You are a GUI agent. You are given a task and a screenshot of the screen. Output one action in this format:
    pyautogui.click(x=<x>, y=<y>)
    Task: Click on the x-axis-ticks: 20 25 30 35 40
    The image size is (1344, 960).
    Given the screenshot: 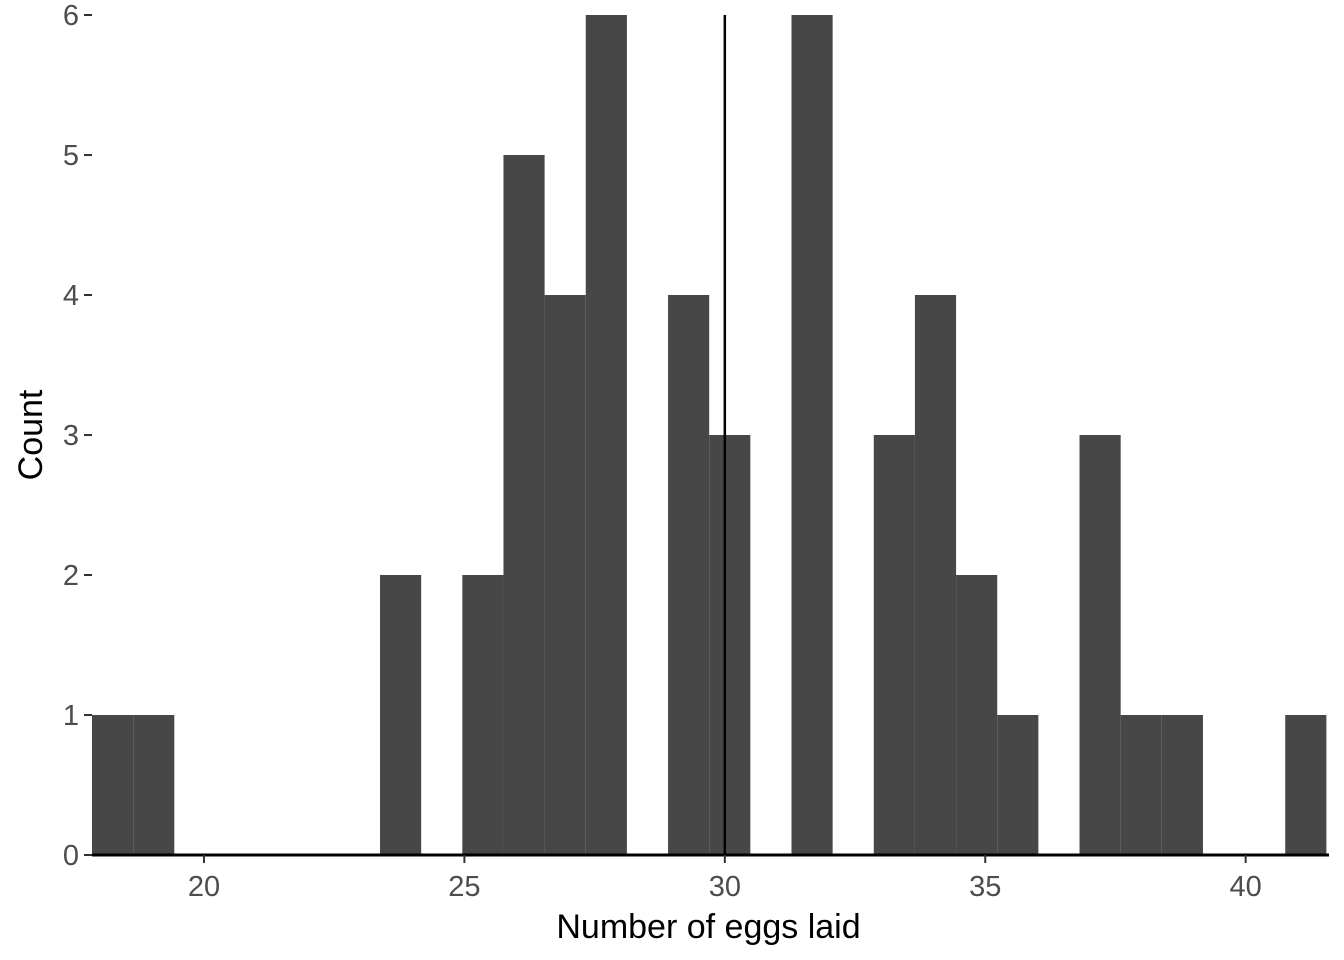 What is the action you would take?
    pyautogui.click(x=725, y=879)
    